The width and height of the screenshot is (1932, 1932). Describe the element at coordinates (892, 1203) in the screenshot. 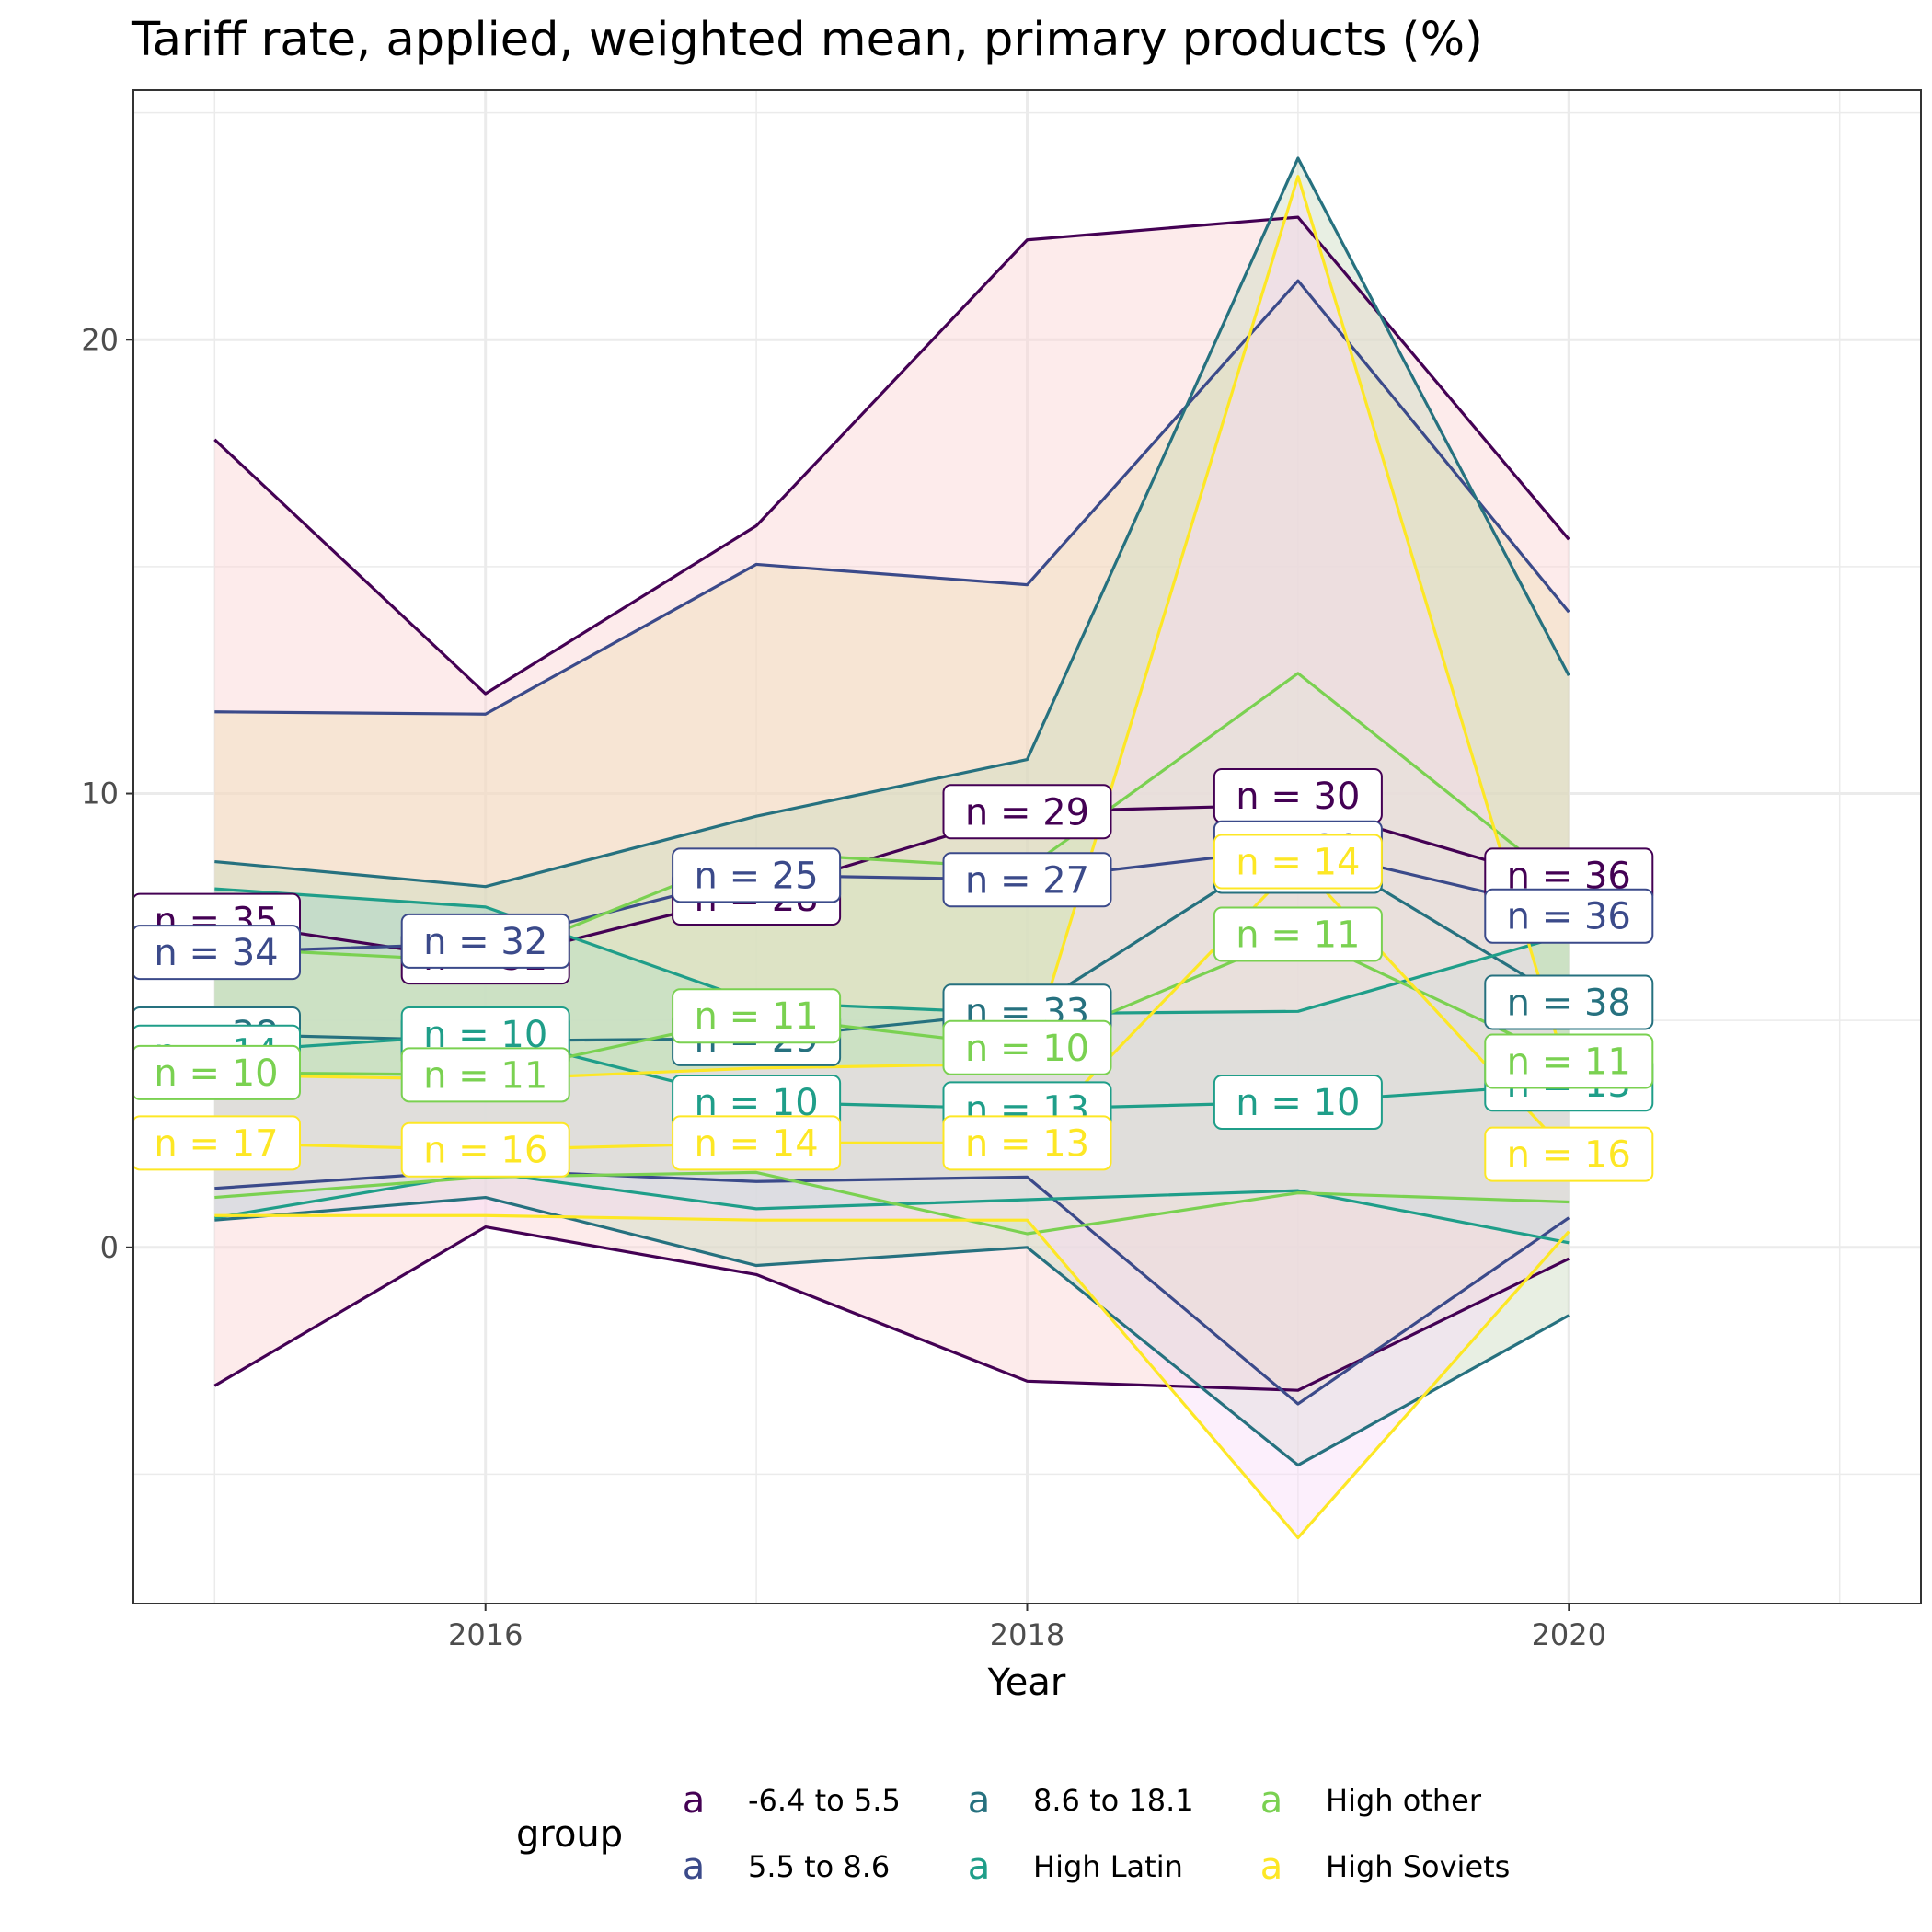

I see `line-lower-High other` at that location.